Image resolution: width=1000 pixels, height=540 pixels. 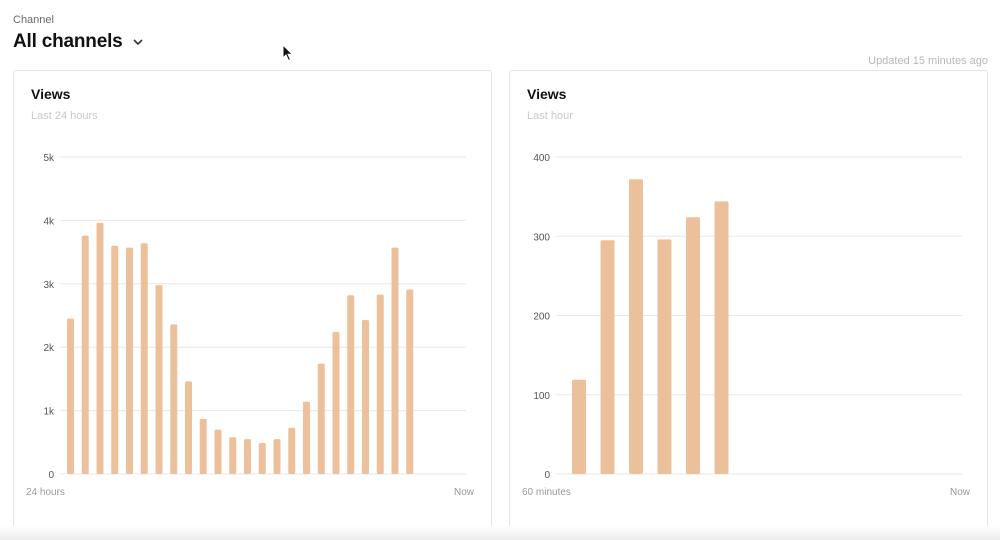 What do you see at coordinates (928, 61) in the screenshot?
I see `updated-timestamp: Updated 15 minutes ago` at bounding box center [928, 61].